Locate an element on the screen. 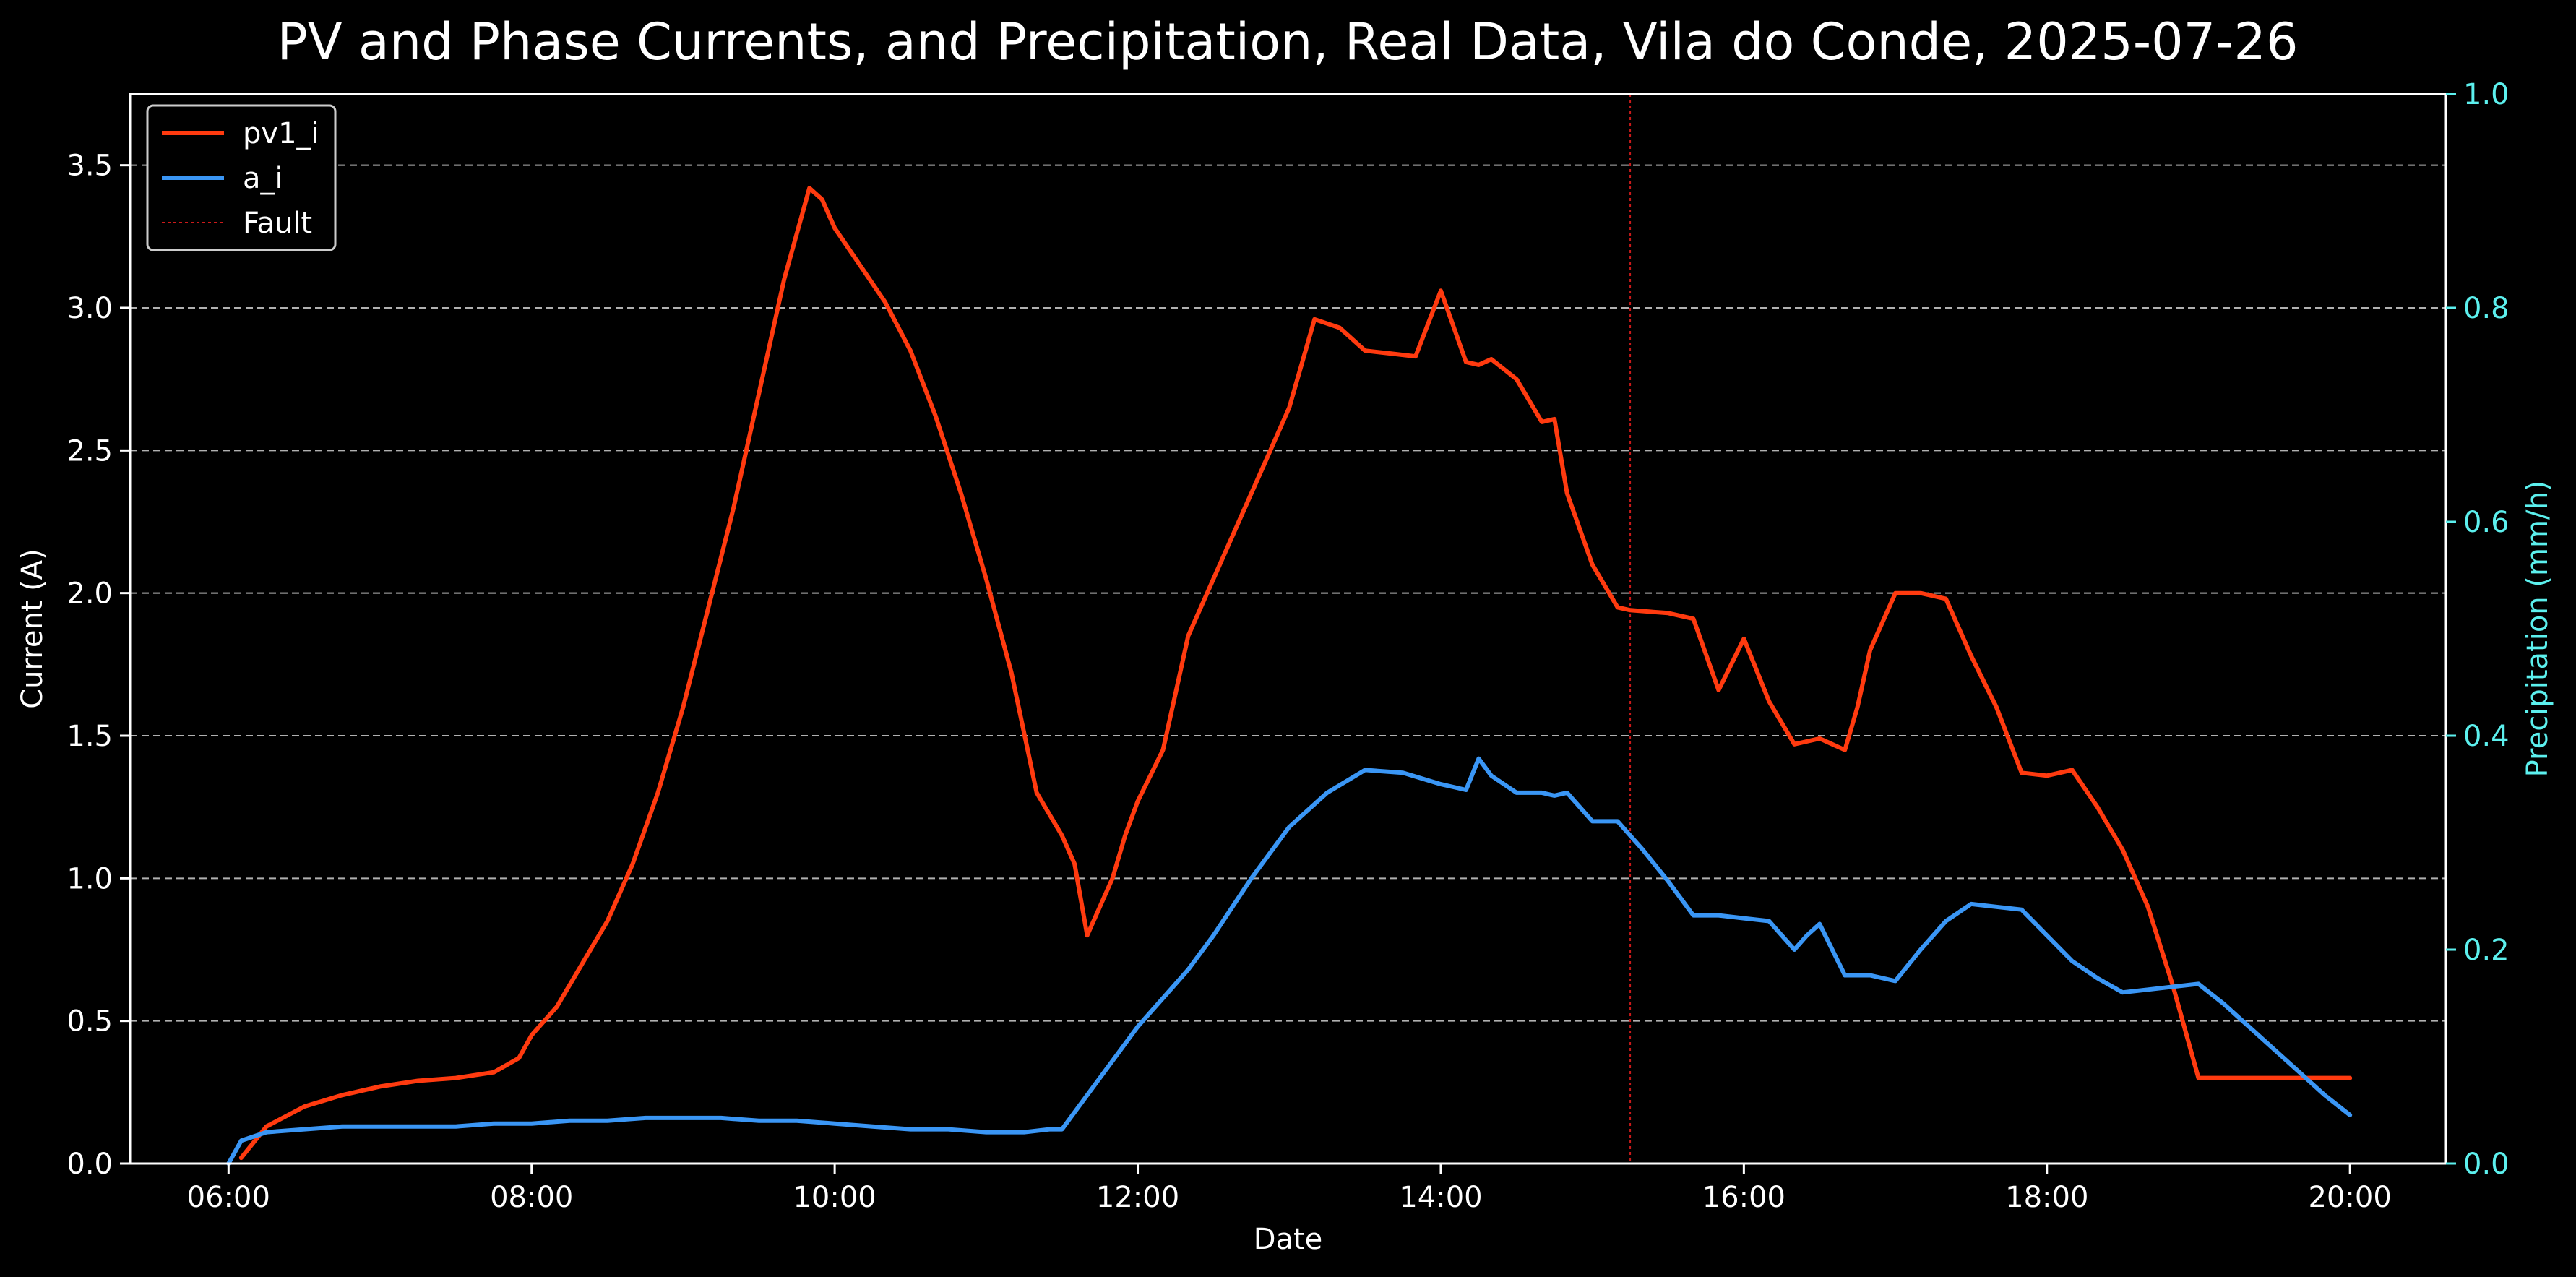  x-tick-label: 20:00 is located at coordinates (2350, 1197).